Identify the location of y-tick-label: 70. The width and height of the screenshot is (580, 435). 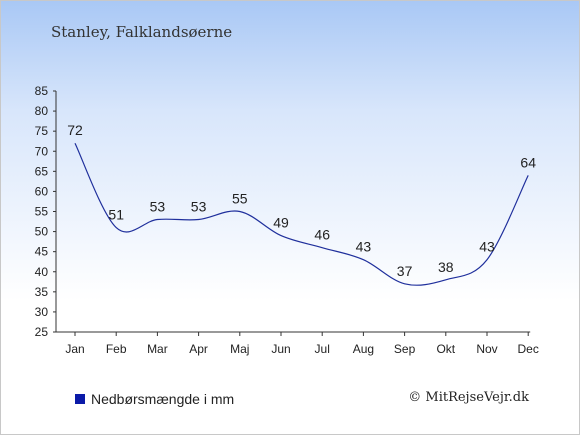
(42, 151).